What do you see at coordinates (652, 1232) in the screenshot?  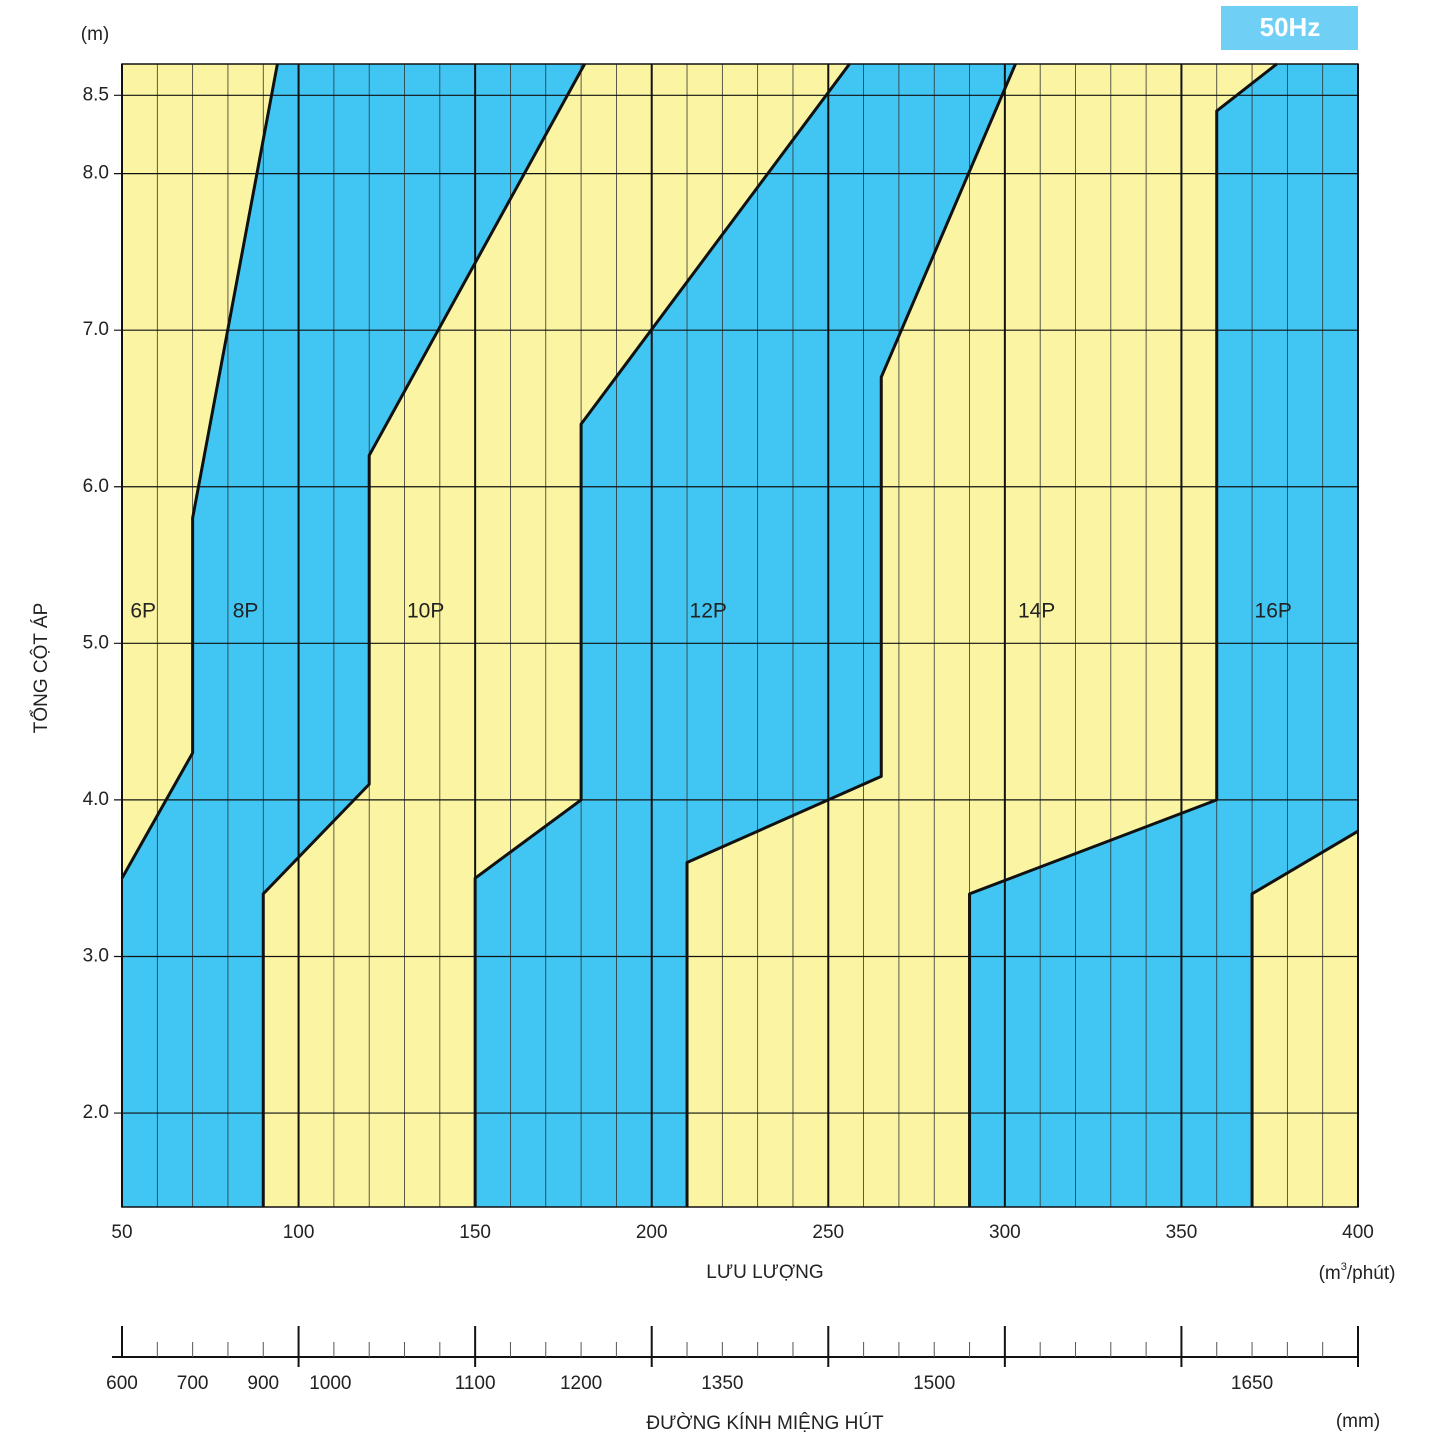 I see `x-tick-label: 200` at bounding box center [652, 1232].